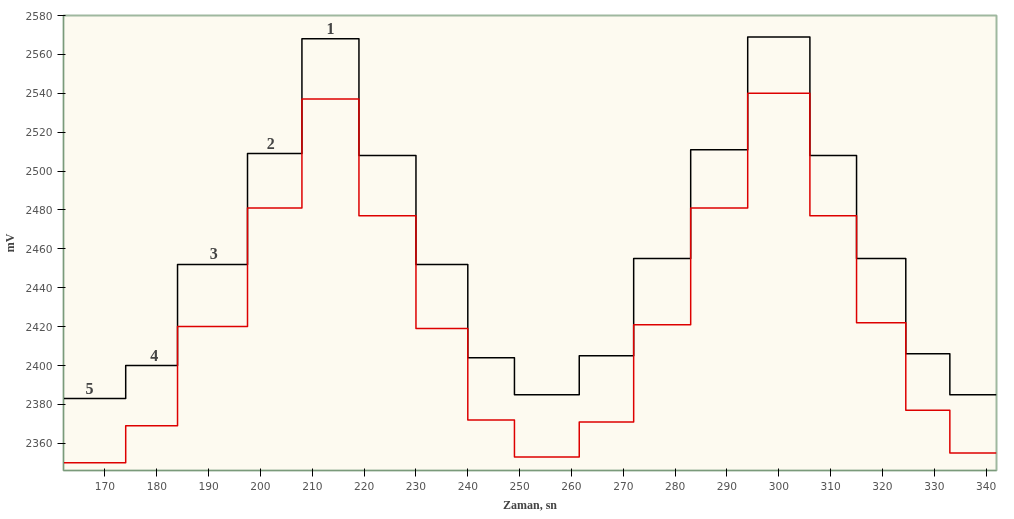  What do you see at coordinates (675, 486) in the screenshot?
I see `x-tick-label: 280` at bounding box center [675, 486].